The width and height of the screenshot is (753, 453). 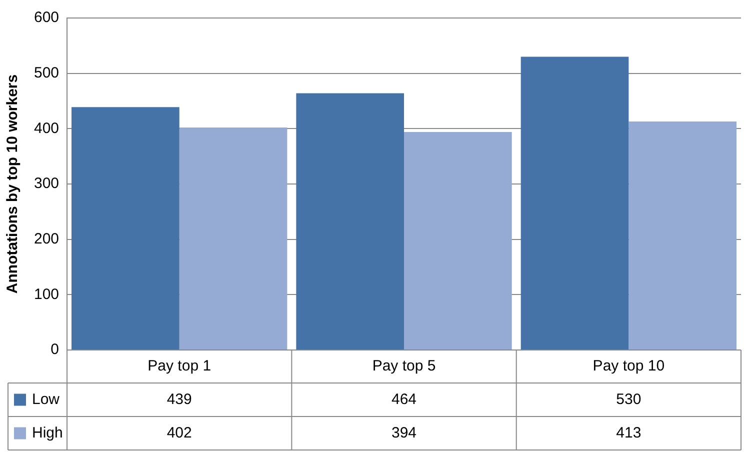 I want to click on y-tick-label: 300, so click(x=47, y=183).